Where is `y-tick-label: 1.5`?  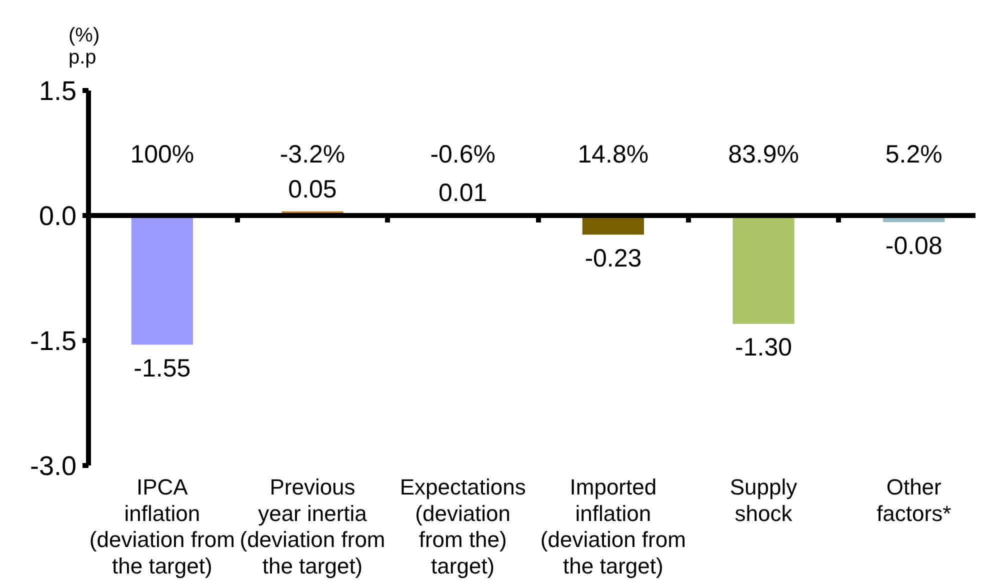
y-tick-label: 1.5 is located at coordinates (57, 91).